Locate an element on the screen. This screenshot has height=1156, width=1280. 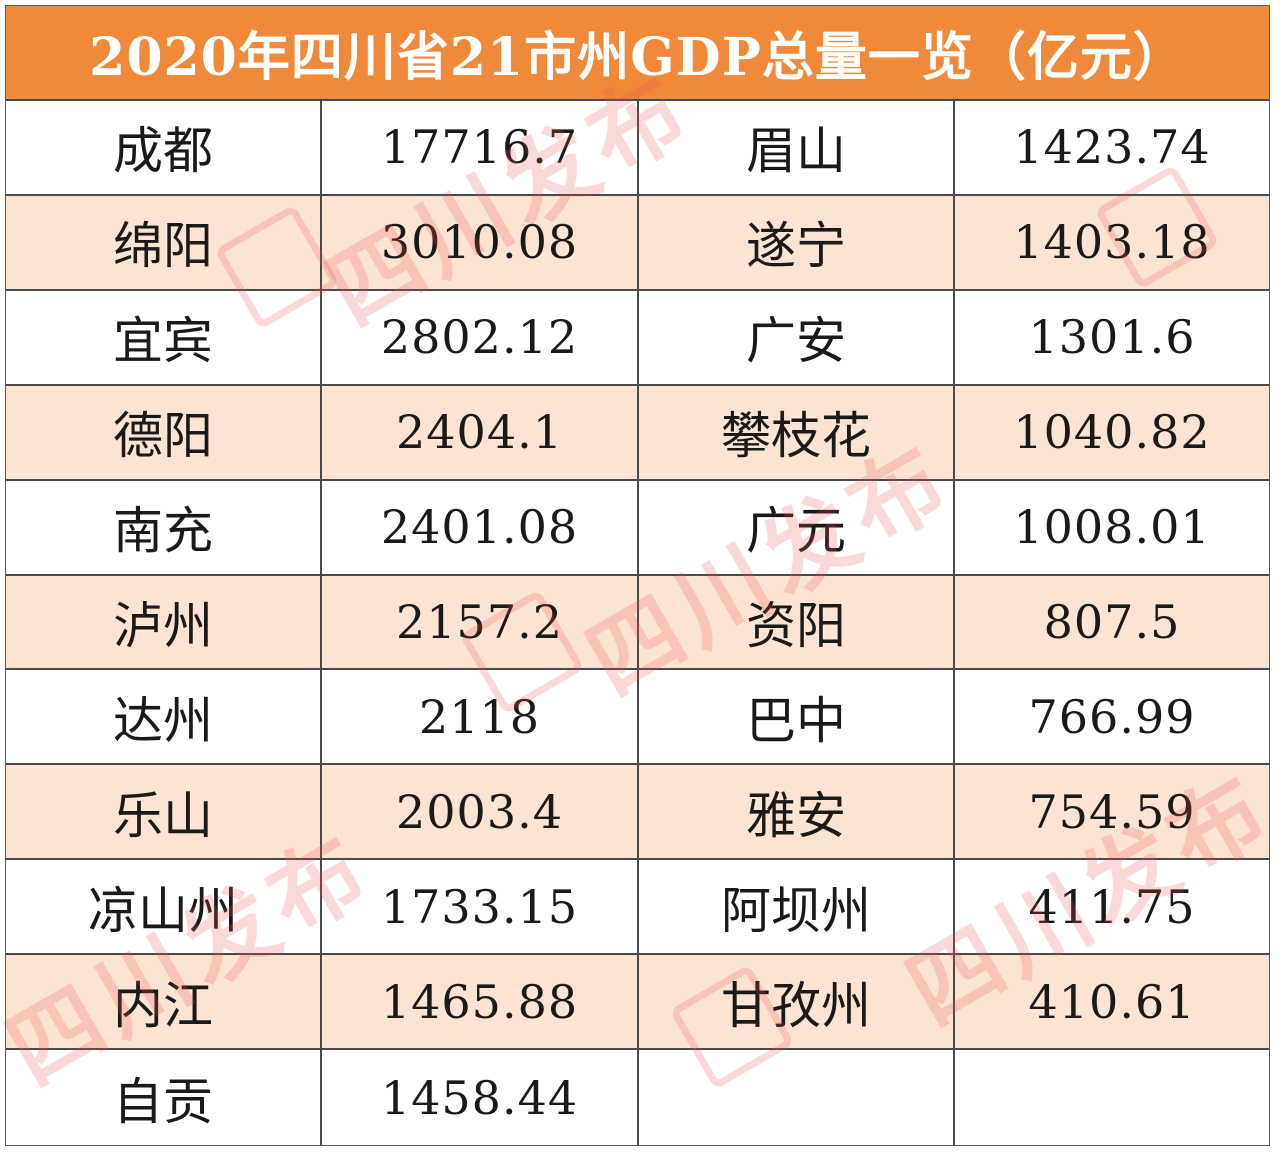
gdp-value-cell: 1733.15 is located at coordinates (480, 908).